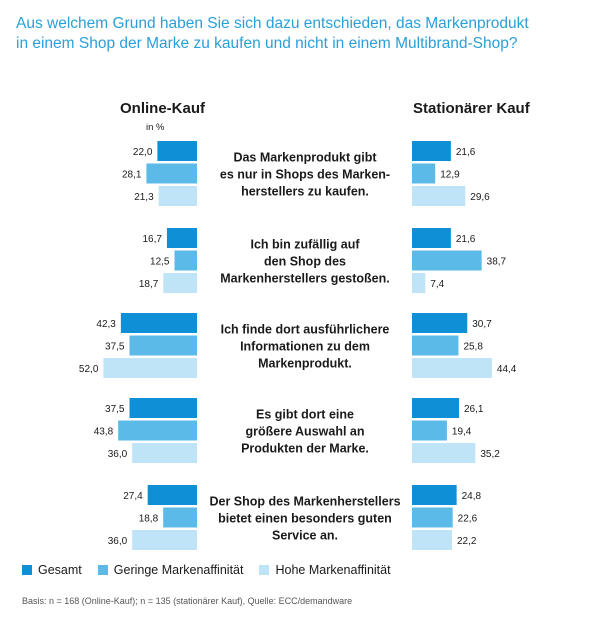 The image size is (600, 627). What do you see at coordinates (264, 570) in the screenshot?
I see `legend-swatch-hoch` at bounding box center [264, 570].